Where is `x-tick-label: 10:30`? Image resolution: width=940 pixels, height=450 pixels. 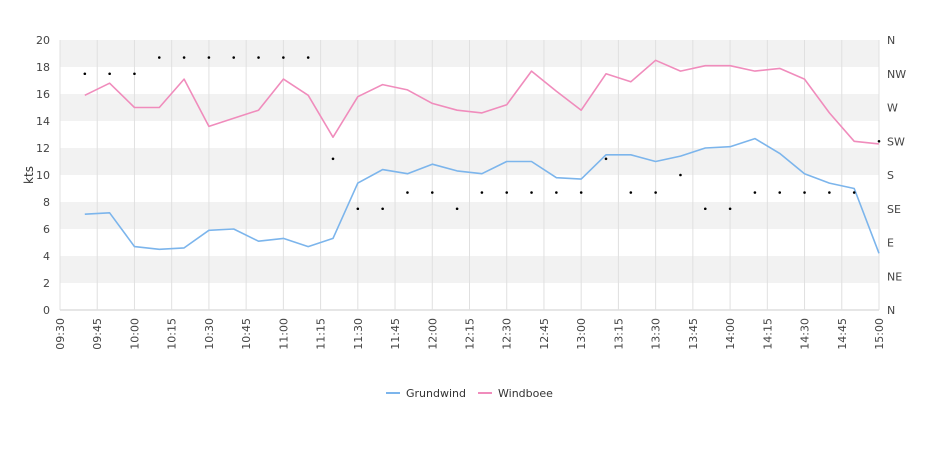
x-tick-label: 10:30 is located at coordinates (209, 334).